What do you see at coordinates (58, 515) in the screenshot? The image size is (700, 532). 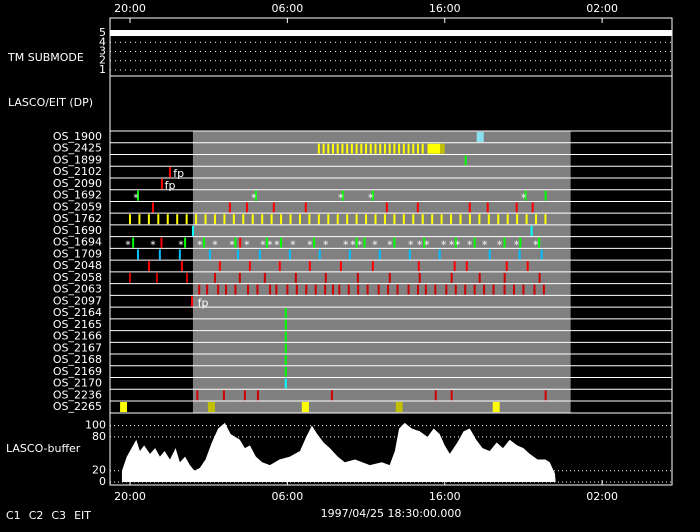 I see `legend-entry: C3` at bounding box center [58, 515].